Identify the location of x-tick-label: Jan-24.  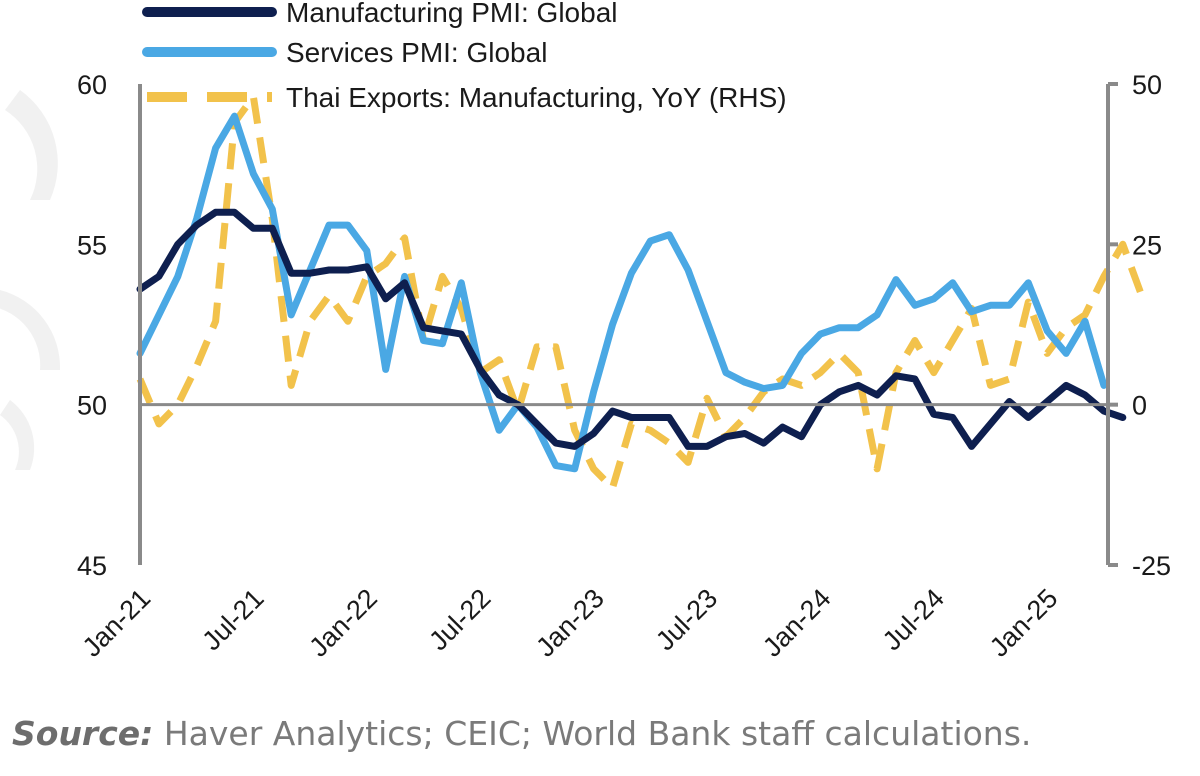
(797, 623).